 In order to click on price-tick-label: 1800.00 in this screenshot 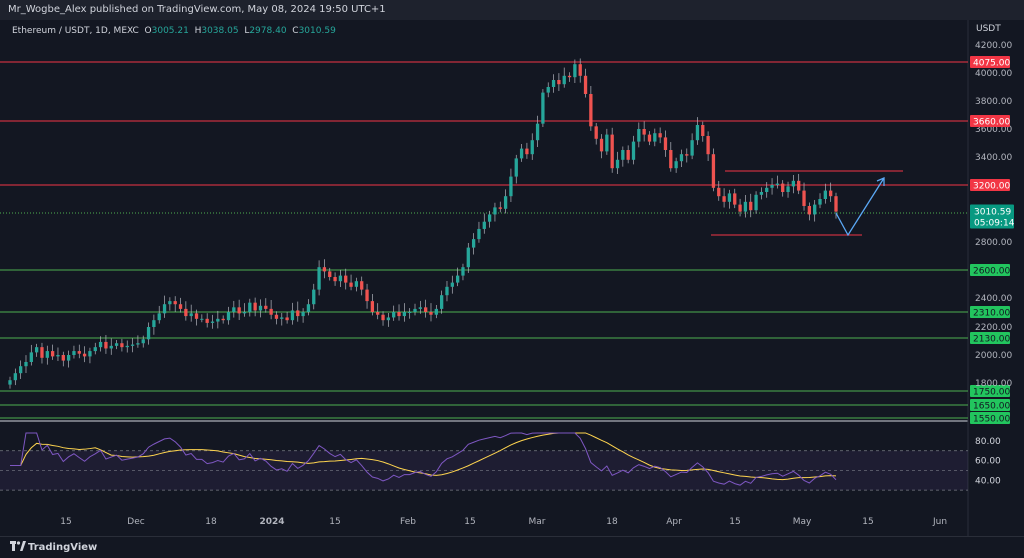, I will do `click(993, 384)`.